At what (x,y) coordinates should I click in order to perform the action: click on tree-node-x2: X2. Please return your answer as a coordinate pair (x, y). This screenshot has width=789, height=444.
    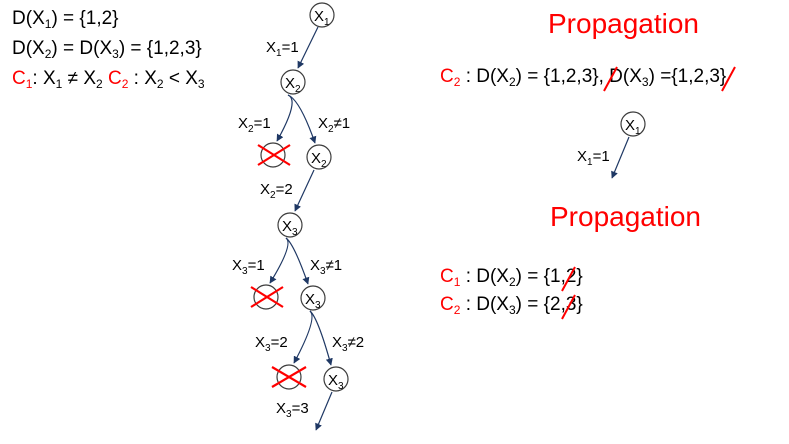
    Looking at the image, I should click on (293, 82).